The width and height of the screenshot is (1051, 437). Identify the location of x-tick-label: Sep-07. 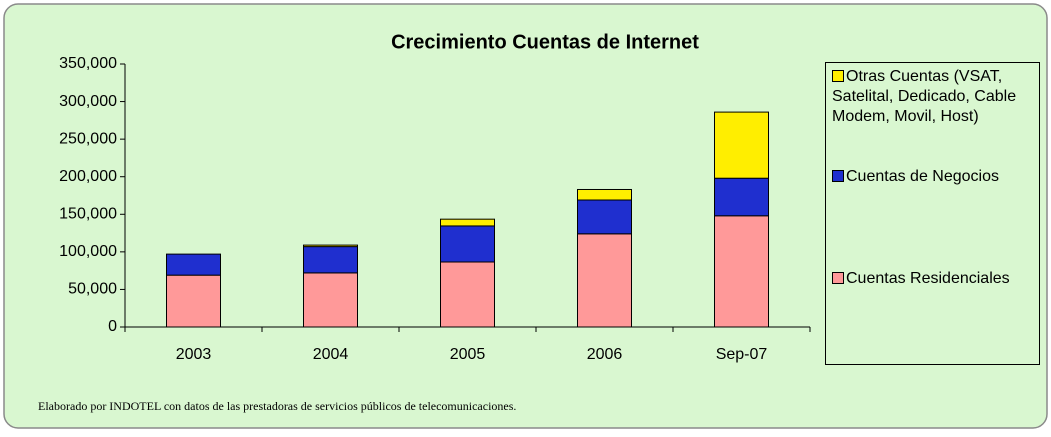
(742, 354).